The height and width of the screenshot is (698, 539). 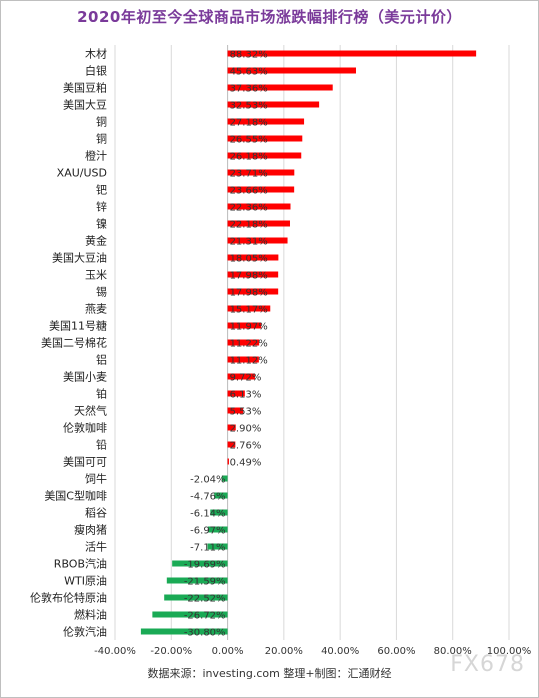 I want to click on data-label: 45.63%, so click(x=249, y=72).